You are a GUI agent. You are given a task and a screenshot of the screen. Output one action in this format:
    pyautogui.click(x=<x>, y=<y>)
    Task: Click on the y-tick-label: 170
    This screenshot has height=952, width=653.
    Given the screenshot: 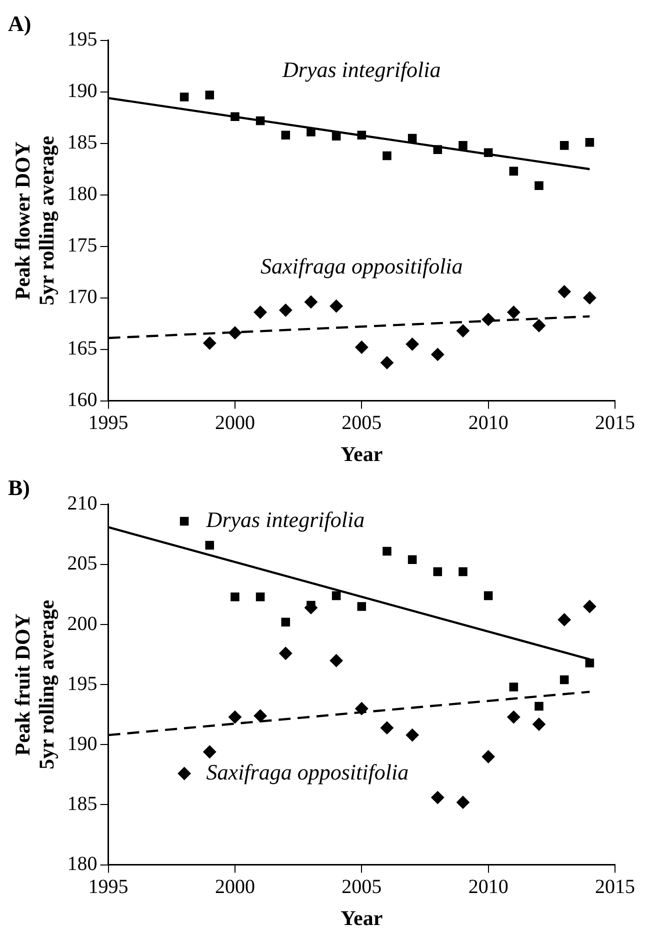 What is the action you would take?
    pyautogui.click(x=82, y=297)
    